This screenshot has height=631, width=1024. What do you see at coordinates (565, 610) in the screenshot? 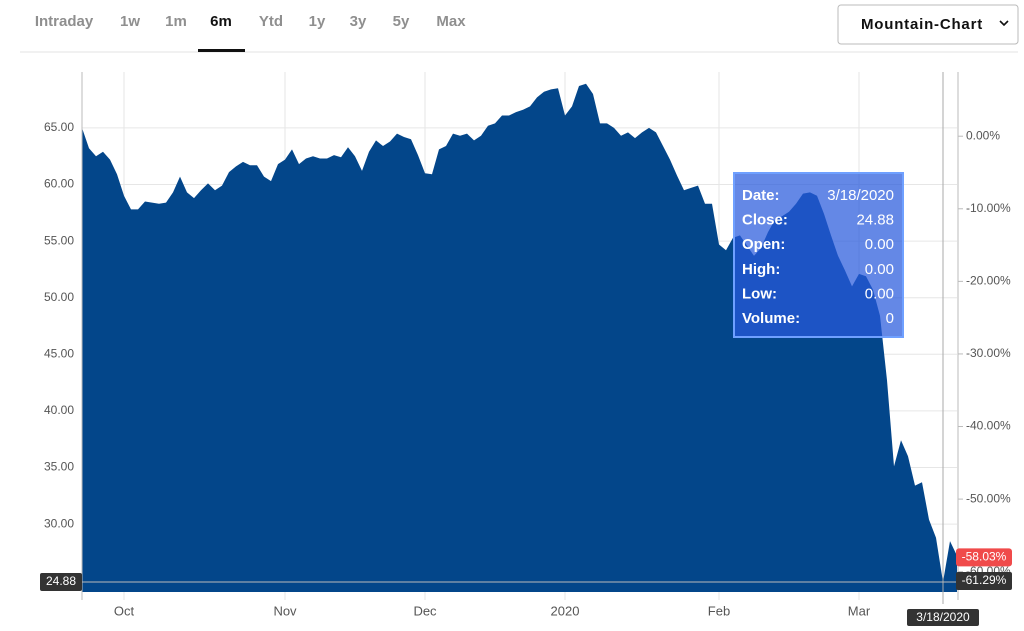
I see `x-tick-label: 2020` at bounding box center [565, 610].